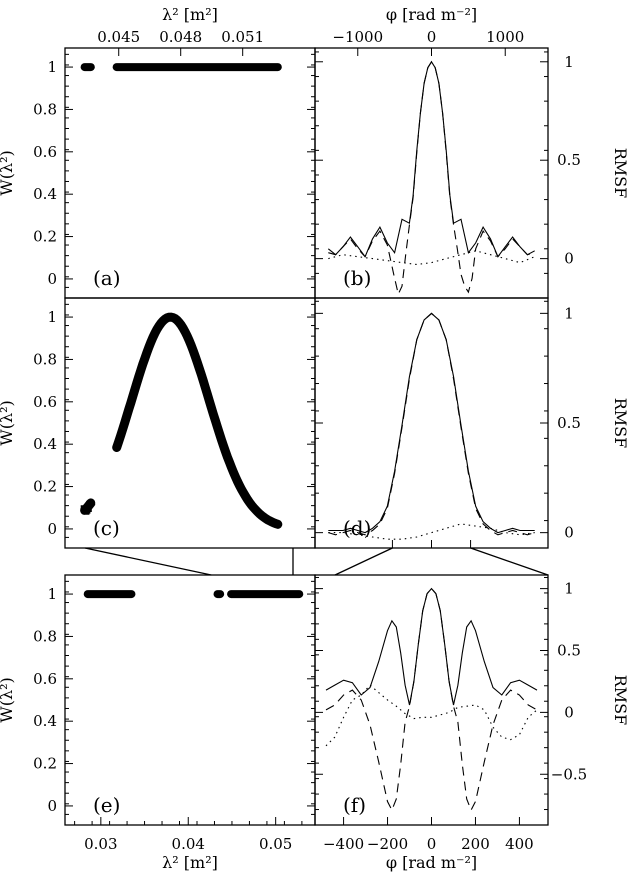 This screenshot has width=638, height=879. Describe the element at coordinates (505, 37) in the screenshot. I see `x-tick-label: 1000` at that location.